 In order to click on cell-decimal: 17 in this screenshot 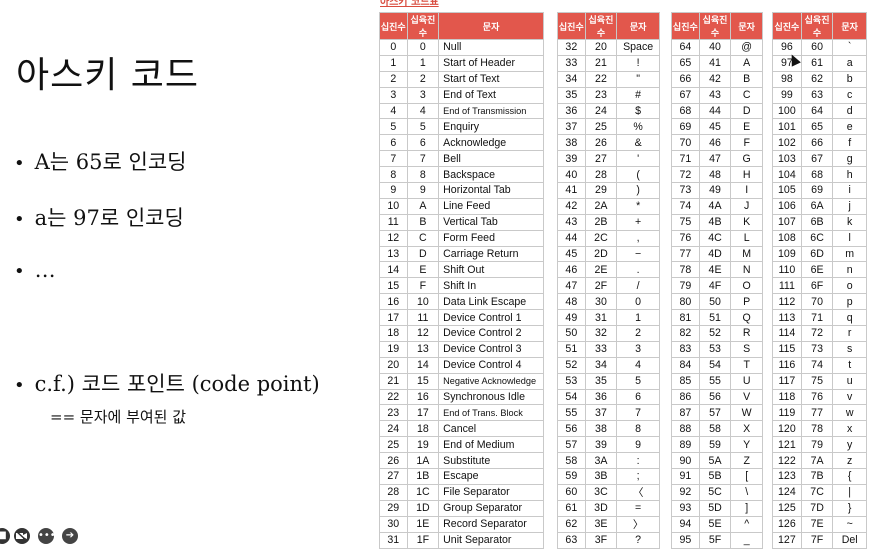, I will do `click(393, 318)`.